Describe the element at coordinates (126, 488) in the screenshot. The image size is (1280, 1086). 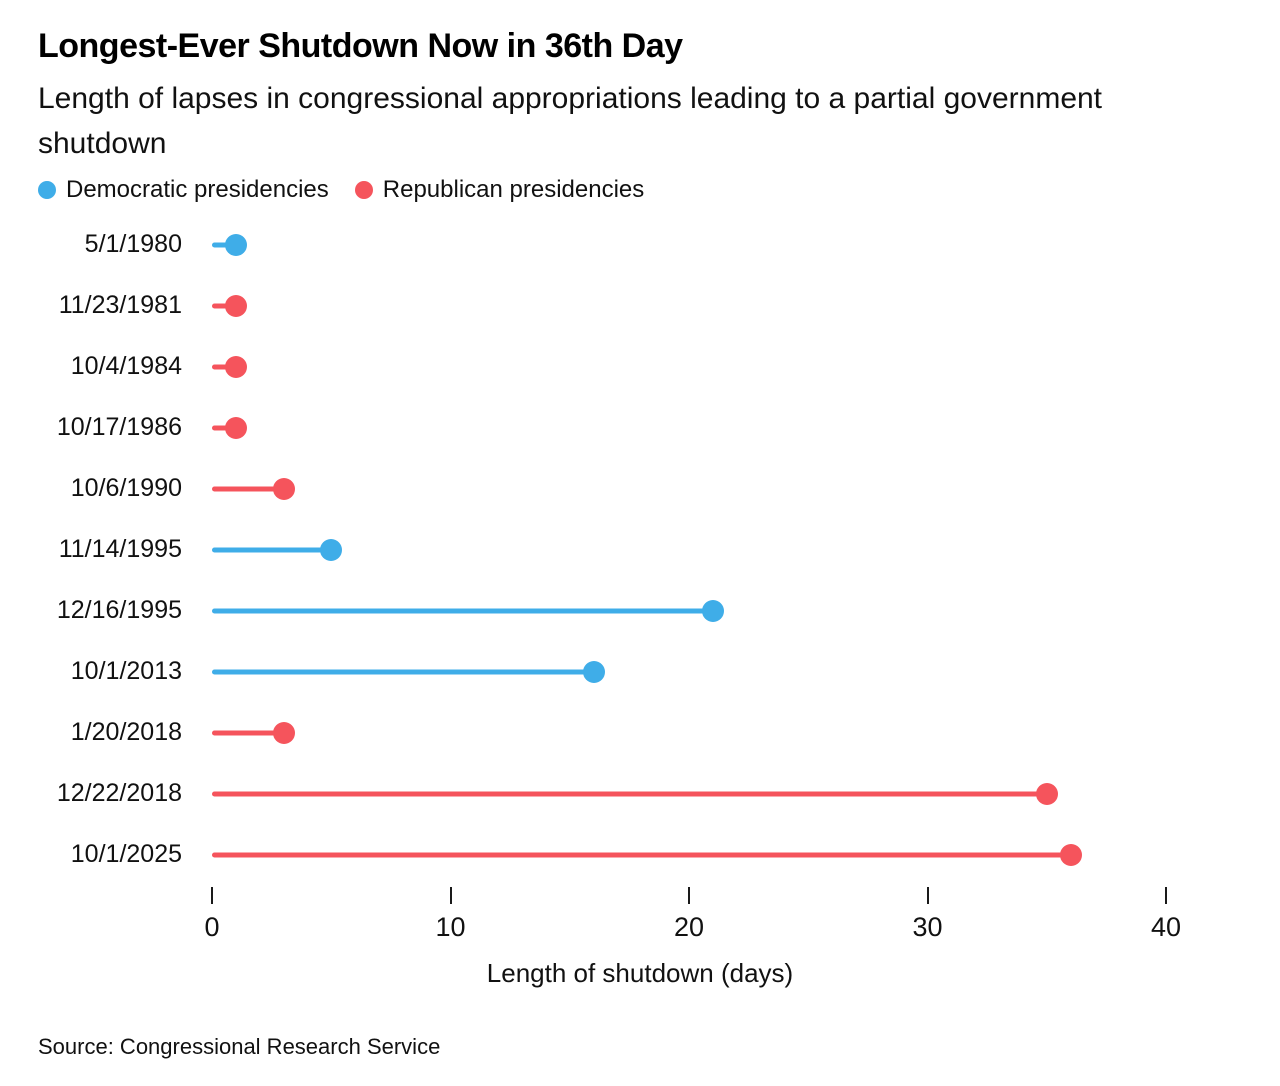
I see `row-date-label: 10/6/1990` at that location.